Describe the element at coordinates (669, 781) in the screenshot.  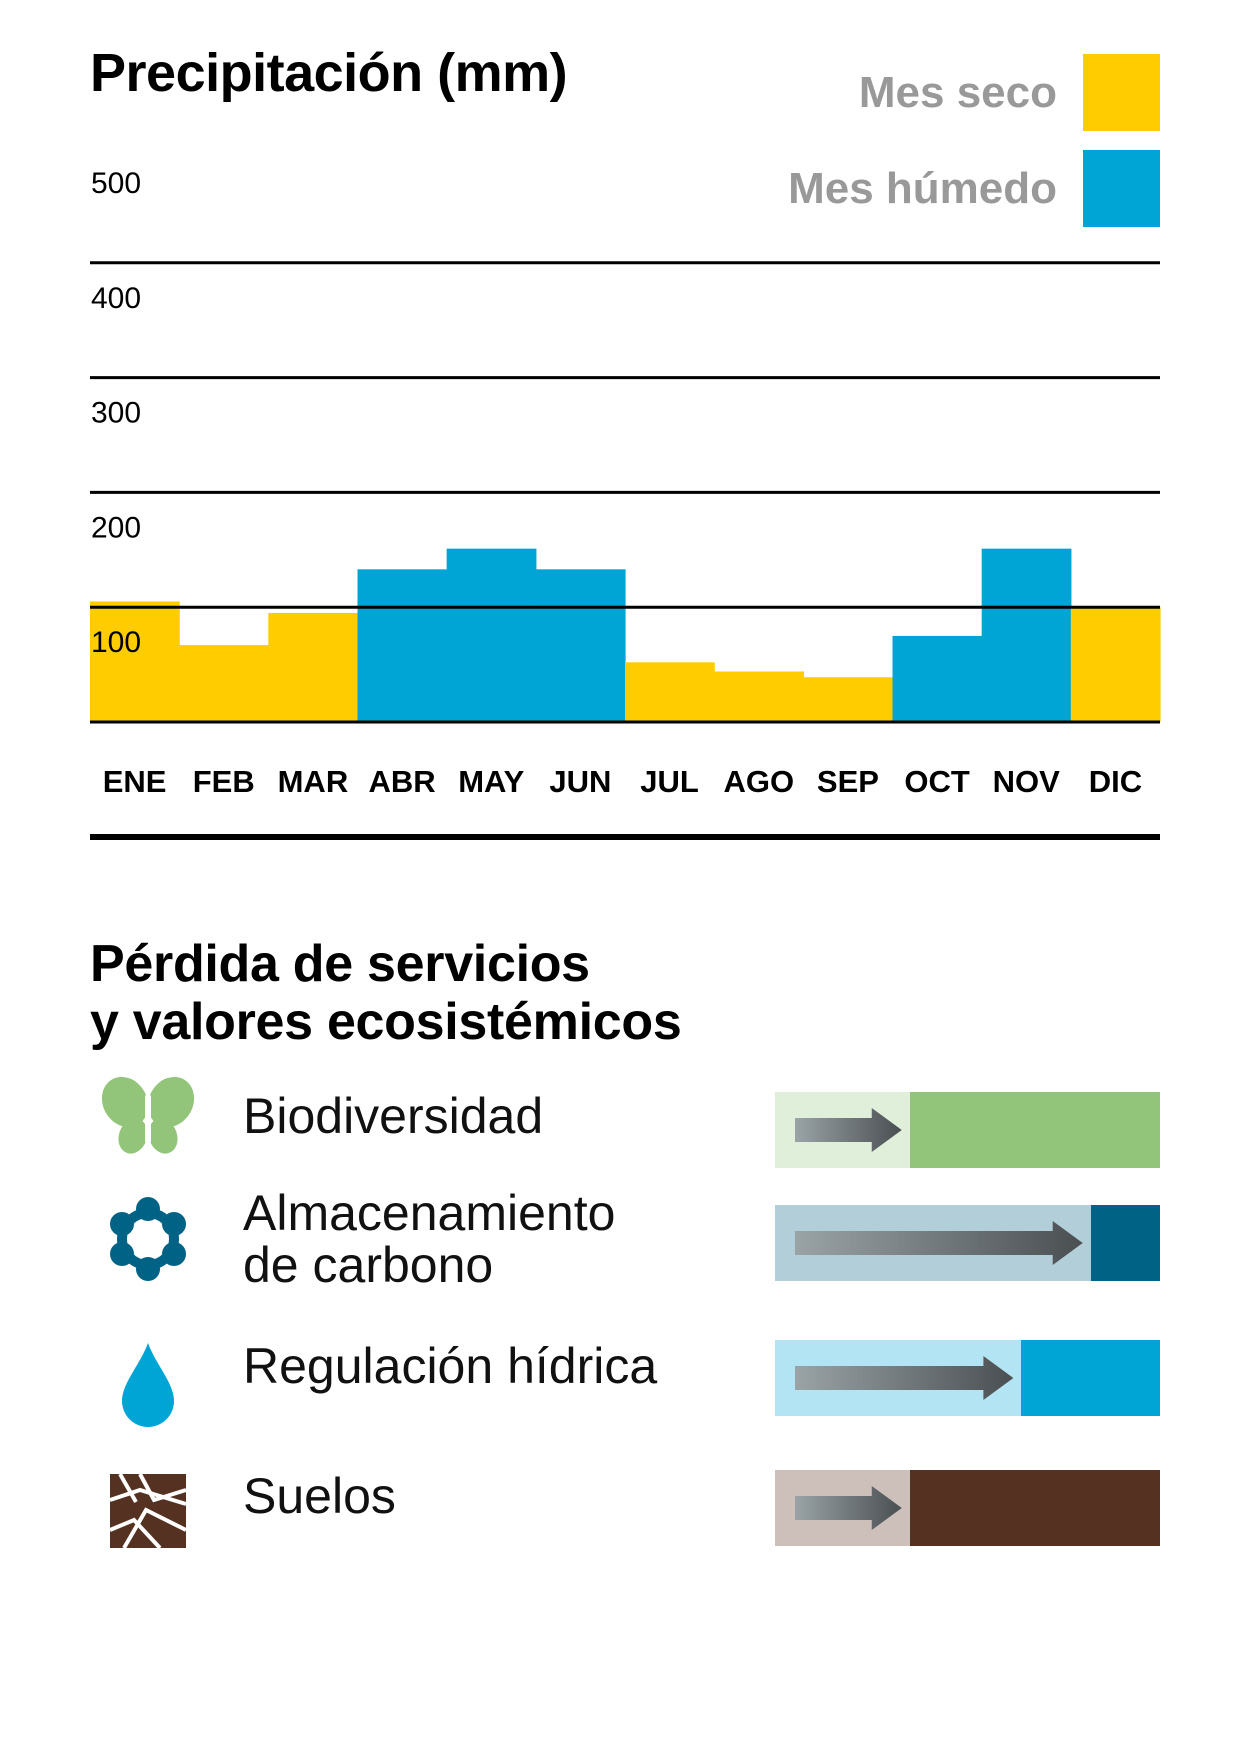
I see `x-tick-label-jul: JUL` at that location.